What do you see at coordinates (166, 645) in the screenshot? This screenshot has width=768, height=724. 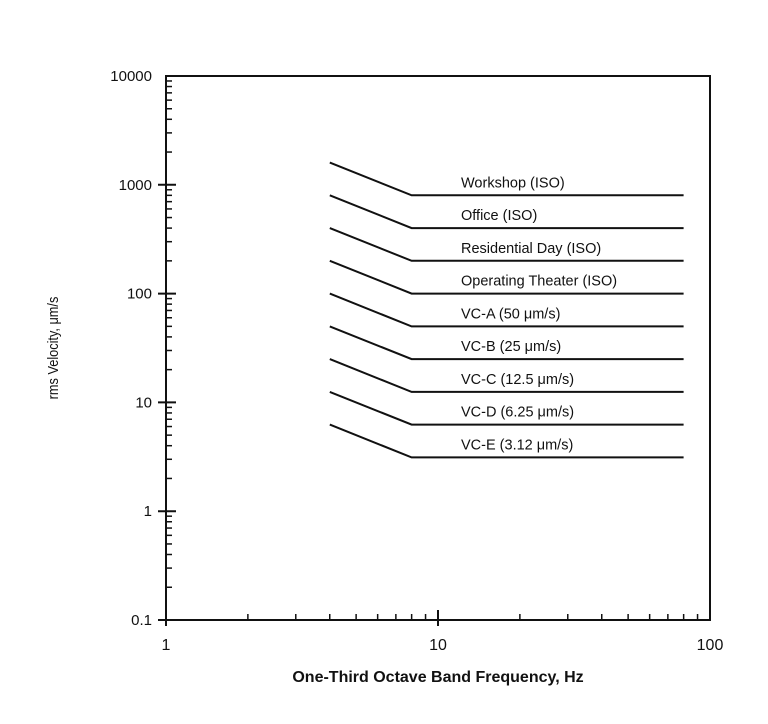 I see `x-tick-label: 1` at bounding box center [166, 645].